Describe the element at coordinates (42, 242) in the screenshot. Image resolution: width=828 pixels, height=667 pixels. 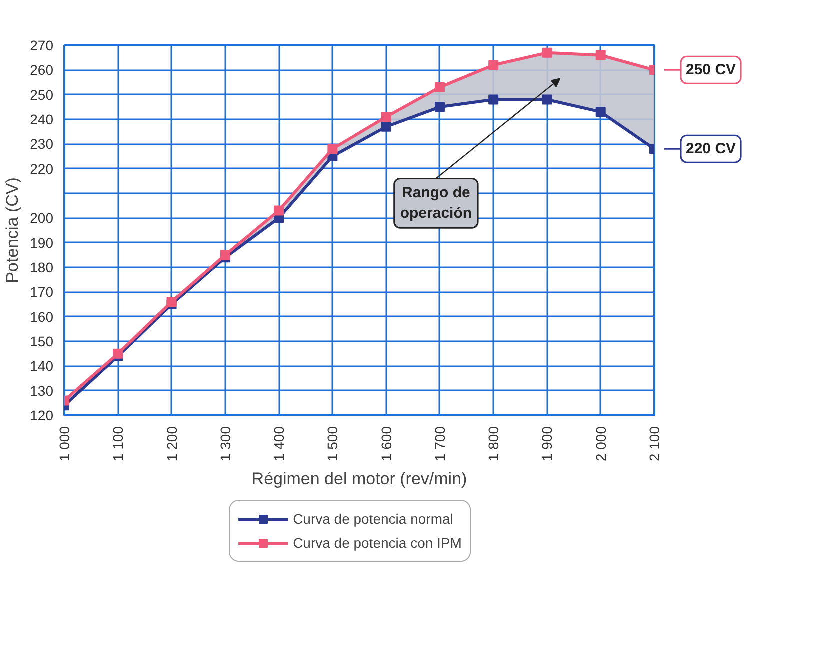
I see `y-tick-label: 190` at that location.